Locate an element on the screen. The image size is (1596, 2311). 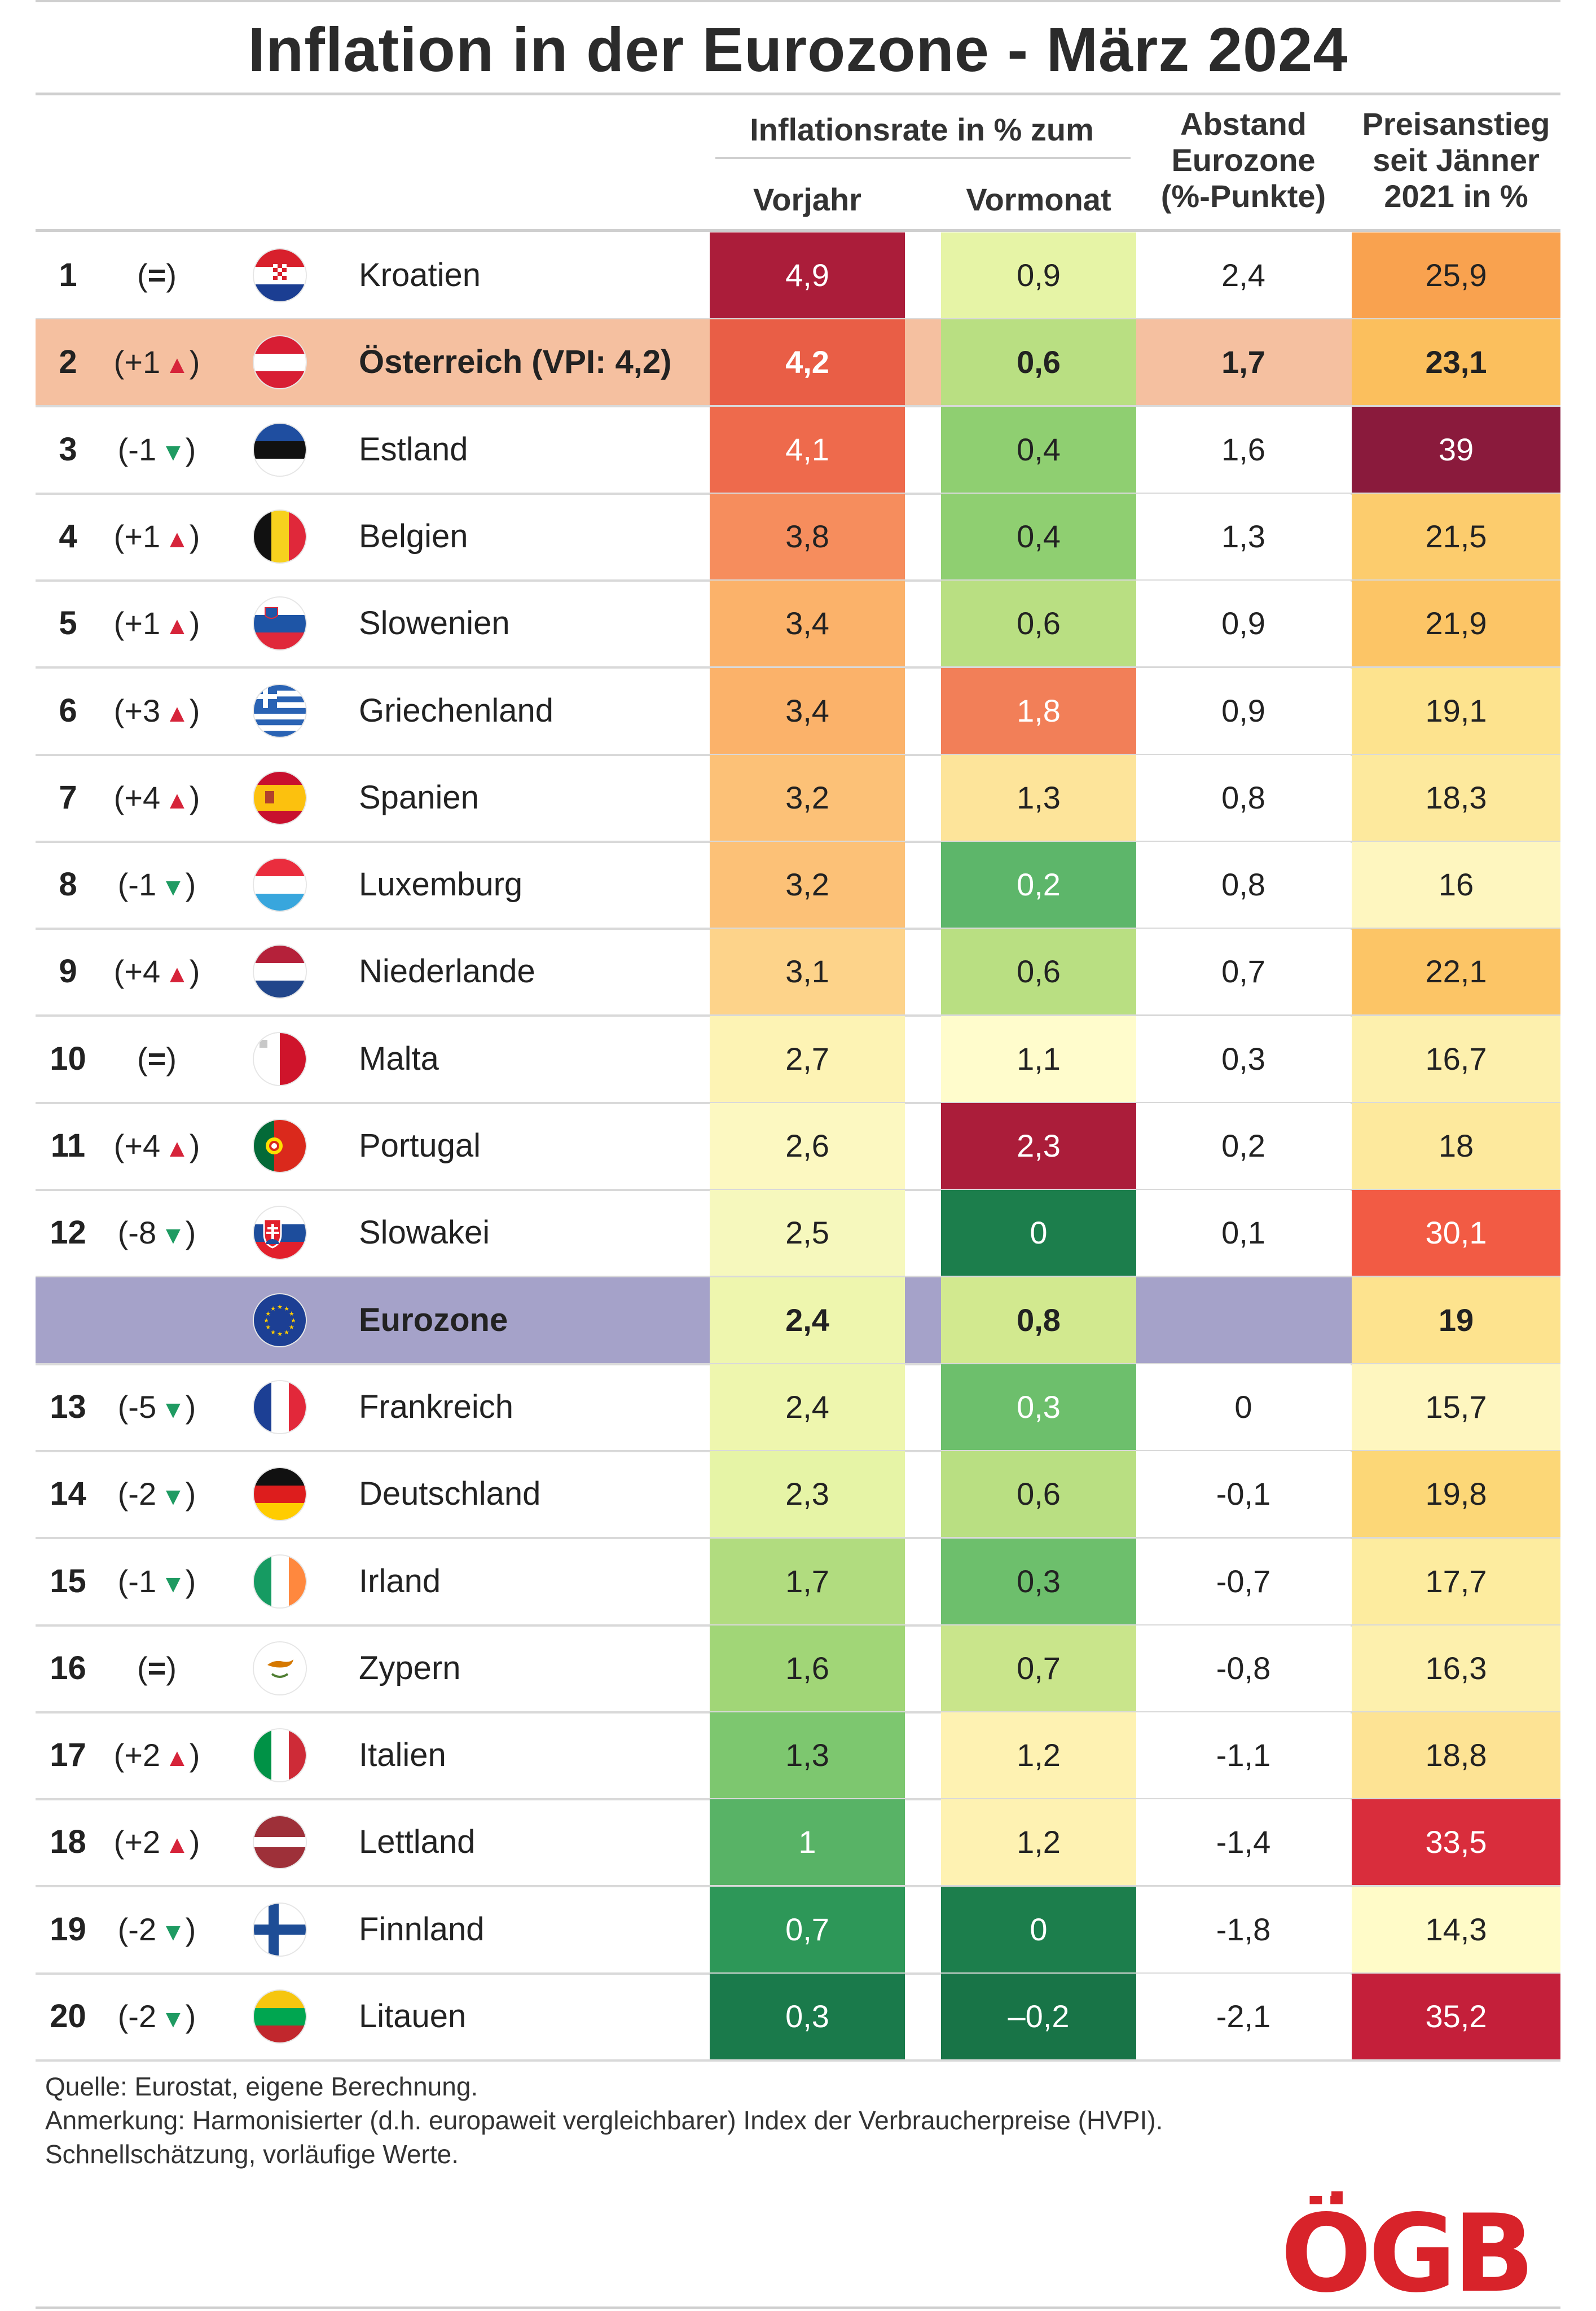
country-name: Österreich (VPI: 4,2) is located at coordinates (515, 362).